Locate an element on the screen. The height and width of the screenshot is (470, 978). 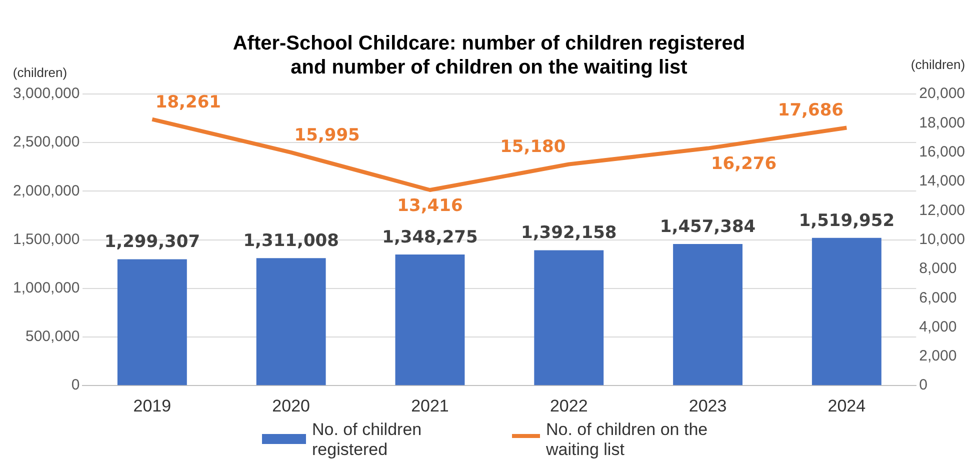
data-label: 18,261 is located at coordinates (188, 102).